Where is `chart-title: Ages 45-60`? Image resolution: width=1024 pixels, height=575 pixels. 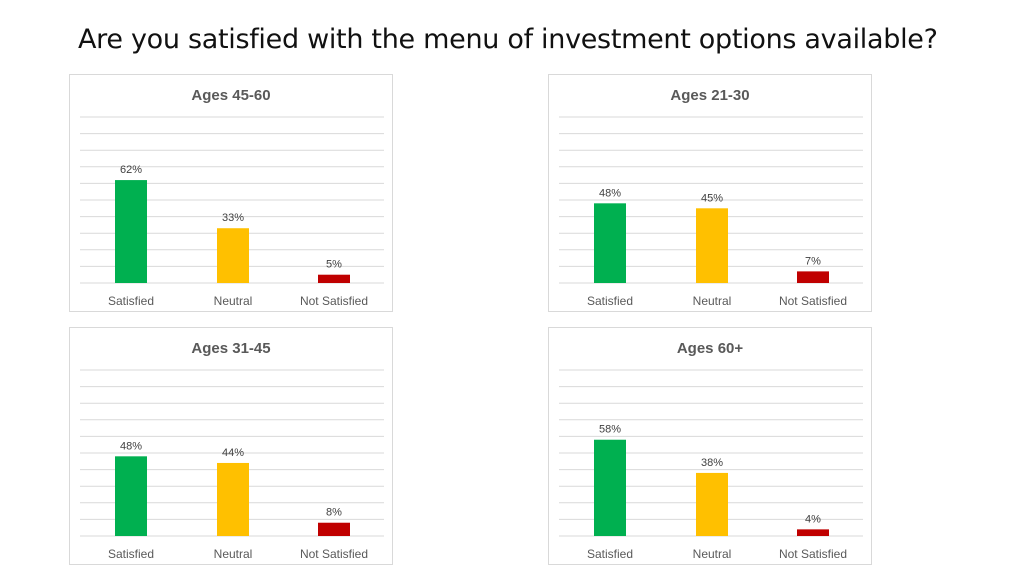
chart-title: Ages 45-60 is located at coordinates (230, 95).